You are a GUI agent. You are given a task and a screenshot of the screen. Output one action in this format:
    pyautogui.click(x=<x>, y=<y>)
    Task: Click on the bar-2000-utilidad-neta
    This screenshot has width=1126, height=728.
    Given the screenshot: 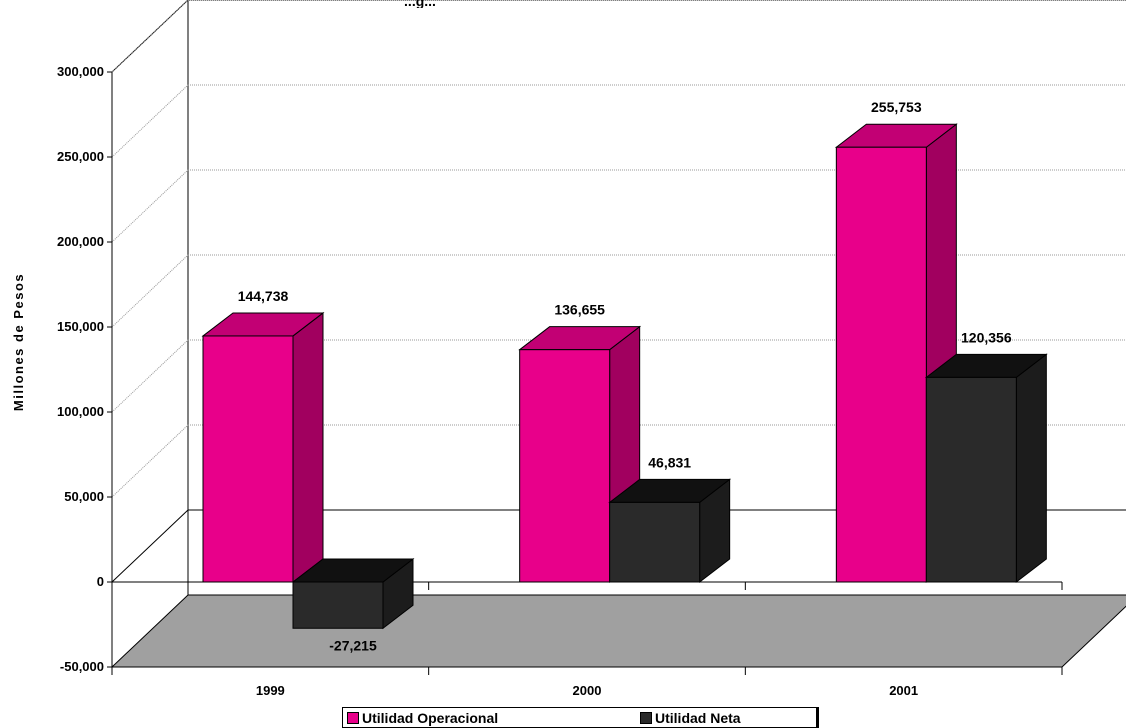 What is the action you would take?
    pyautogui.click(x=670, y=531)
    